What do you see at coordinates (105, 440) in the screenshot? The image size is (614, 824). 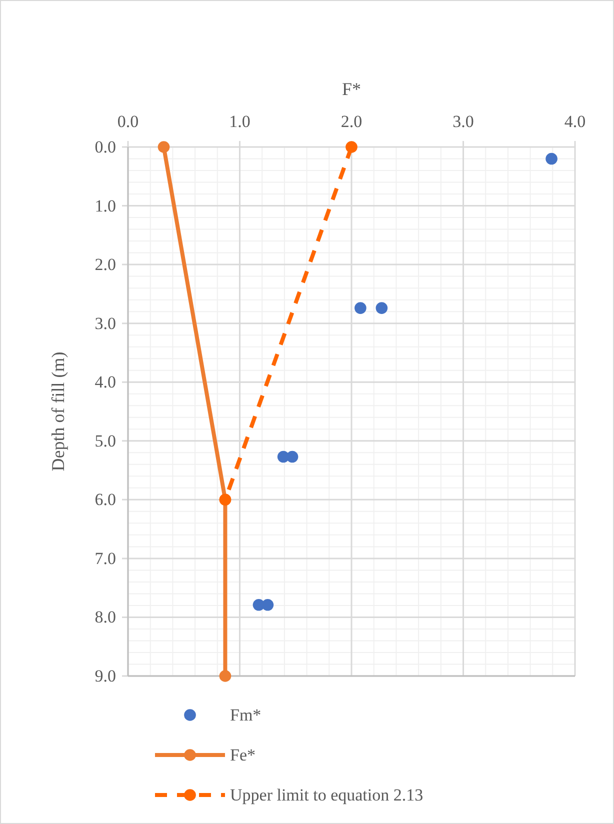 I see `y-tick-label: 5.0` at bounding box center [105, 440].